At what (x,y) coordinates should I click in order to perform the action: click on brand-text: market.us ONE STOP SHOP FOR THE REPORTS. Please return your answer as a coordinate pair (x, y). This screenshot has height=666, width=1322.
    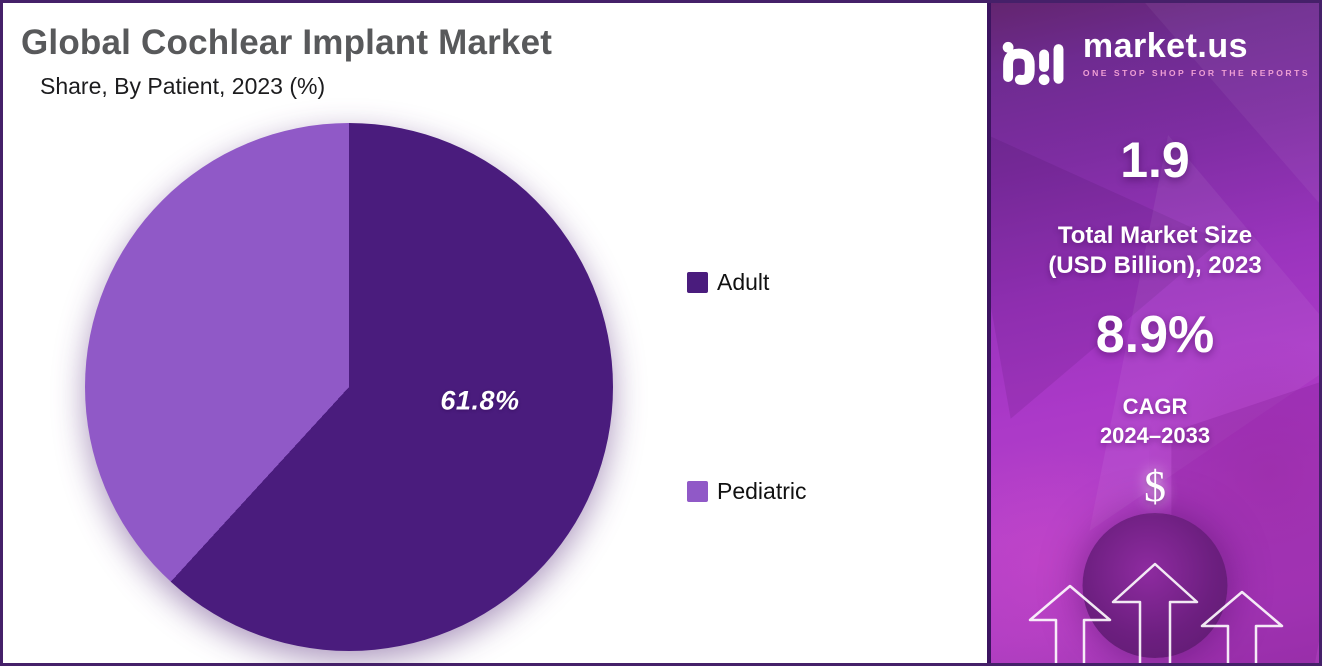
    Looking at the image, I should click on (1196, 53).